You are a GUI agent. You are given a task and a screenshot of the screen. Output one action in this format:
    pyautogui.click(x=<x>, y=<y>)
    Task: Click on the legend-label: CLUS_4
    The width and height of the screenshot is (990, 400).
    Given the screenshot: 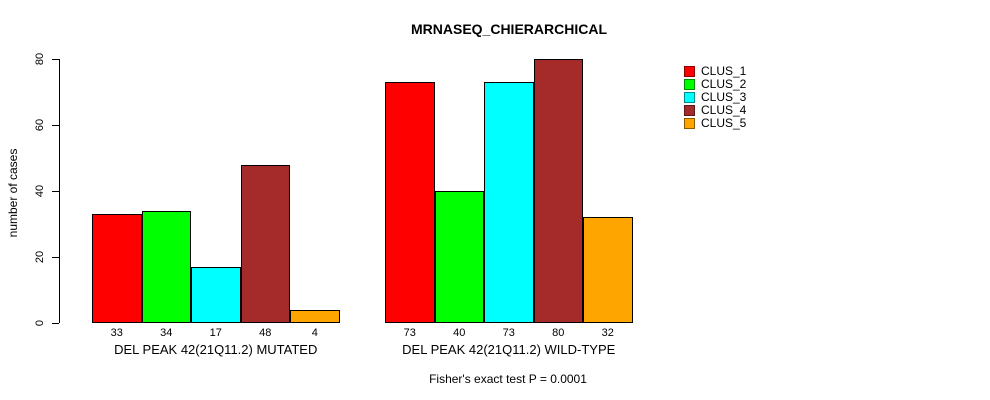 What is the action you would take?
    pyautogui.click(x=724, y=110)
    